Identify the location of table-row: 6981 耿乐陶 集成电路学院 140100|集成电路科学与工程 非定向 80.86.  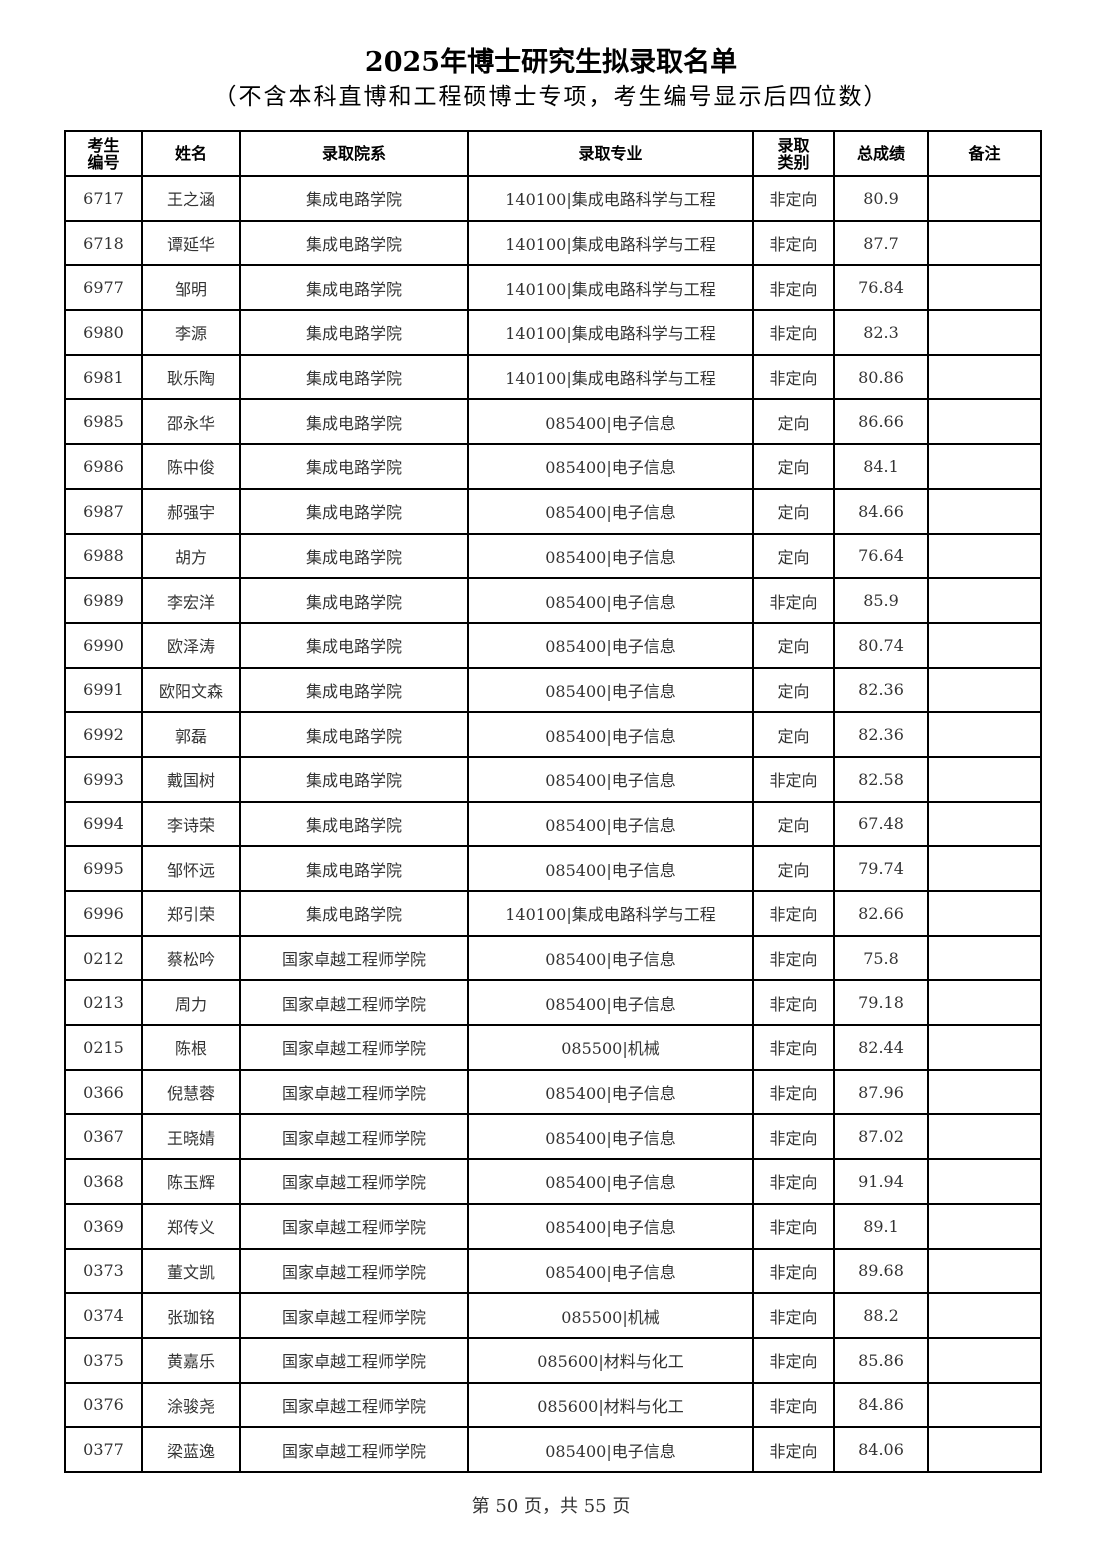
(553, 377).